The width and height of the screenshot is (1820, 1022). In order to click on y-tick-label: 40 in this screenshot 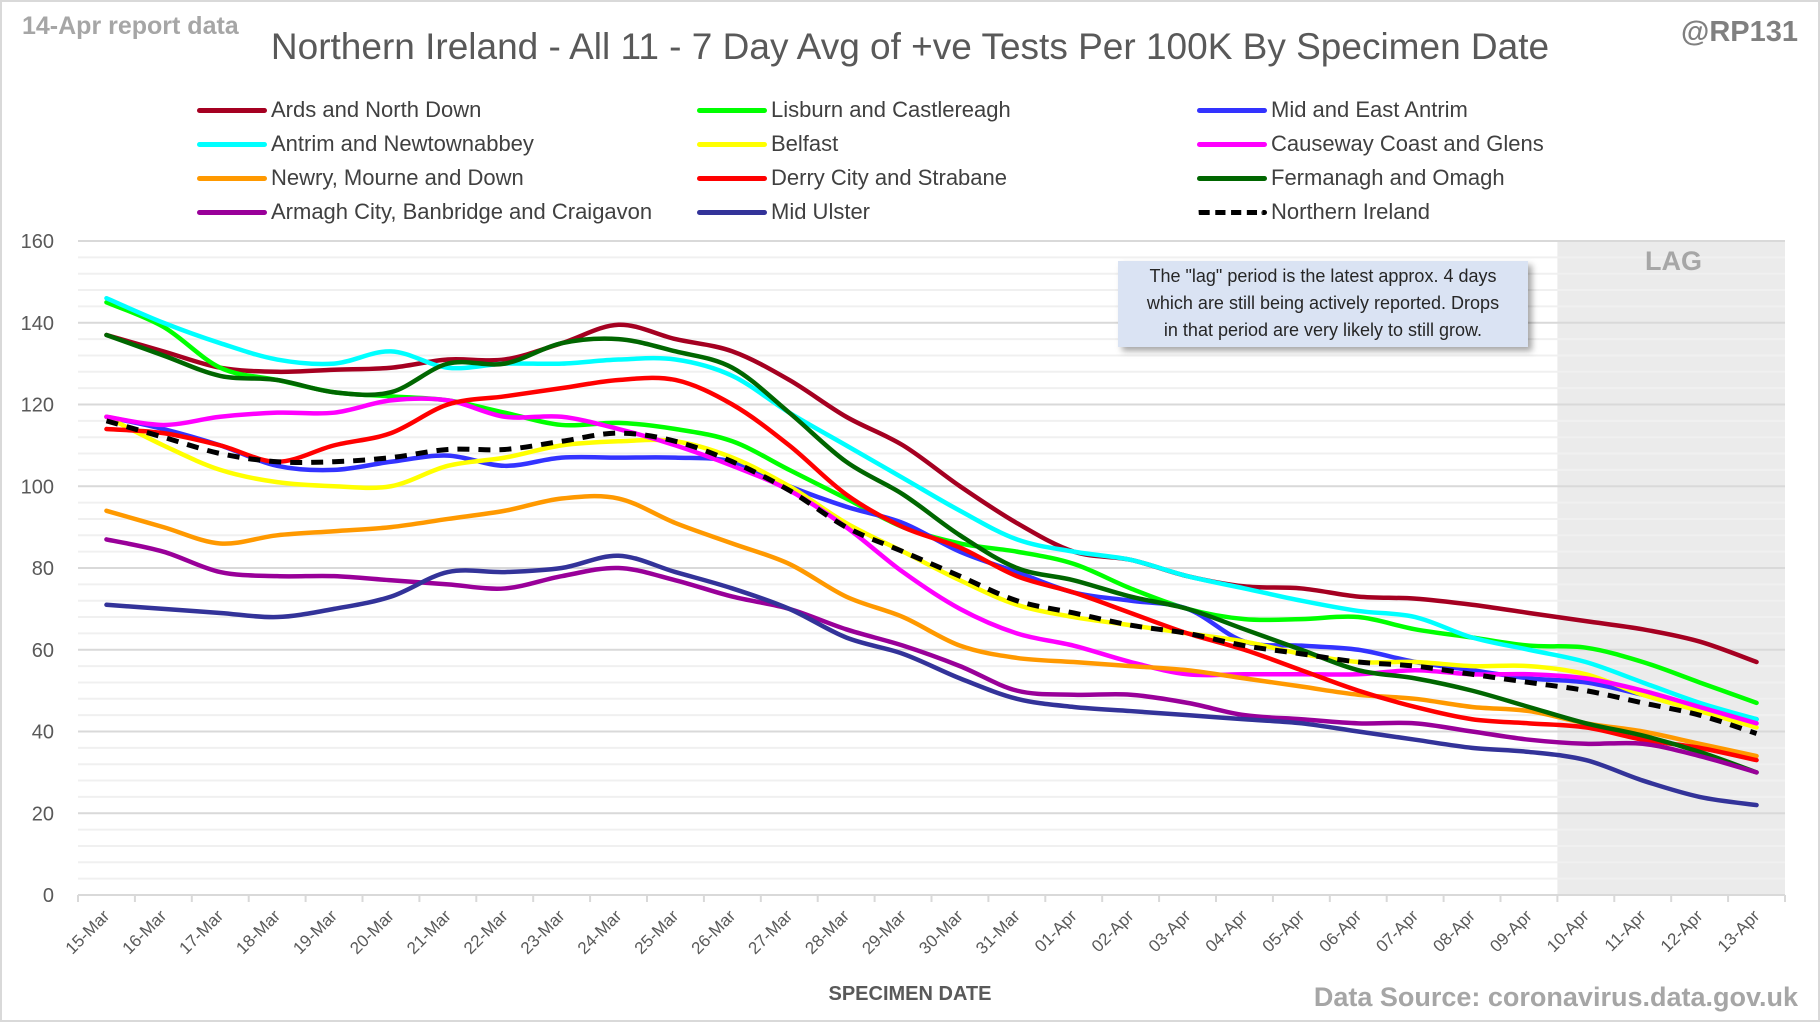, I will do `click(43, 733)`.